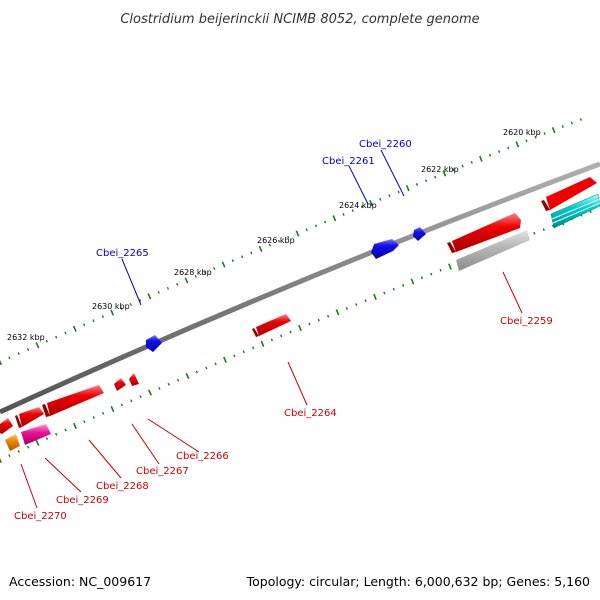  Describe the element at coordinates (440, 169) in the screenshot. I see `tick-label: 2622 kbp` at that location.